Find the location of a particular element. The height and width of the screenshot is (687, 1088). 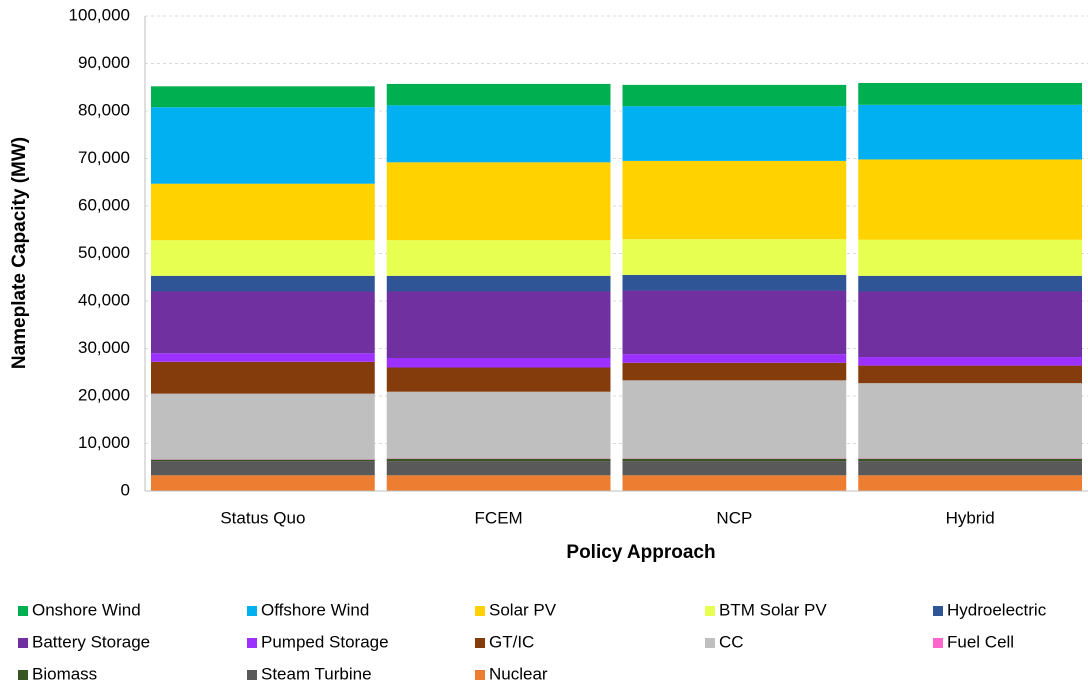

legend-label: Biomass is located at coordinates (64, 673).